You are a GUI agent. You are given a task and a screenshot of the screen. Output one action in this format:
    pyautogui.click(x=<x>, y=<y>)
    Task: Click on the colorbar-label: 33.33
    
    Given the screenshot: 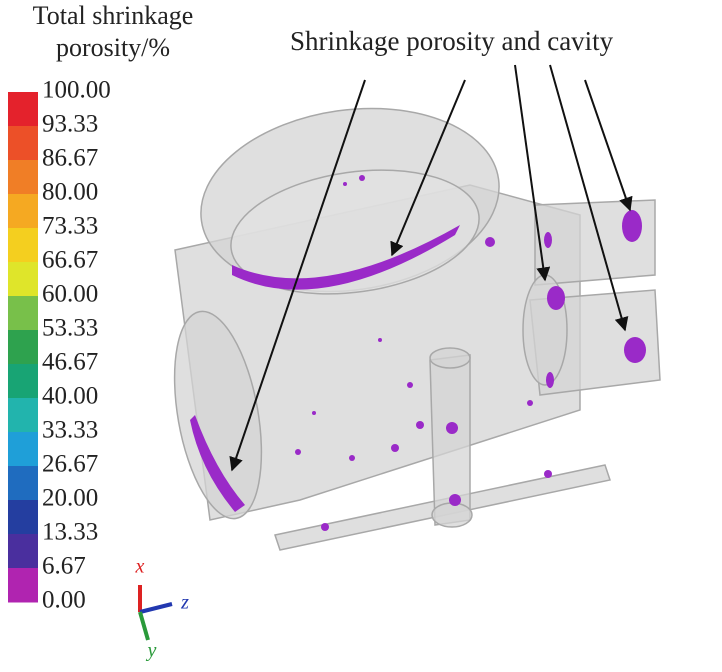 What is the action you would take?
    pyautogui.click(x=70, y=430)
    